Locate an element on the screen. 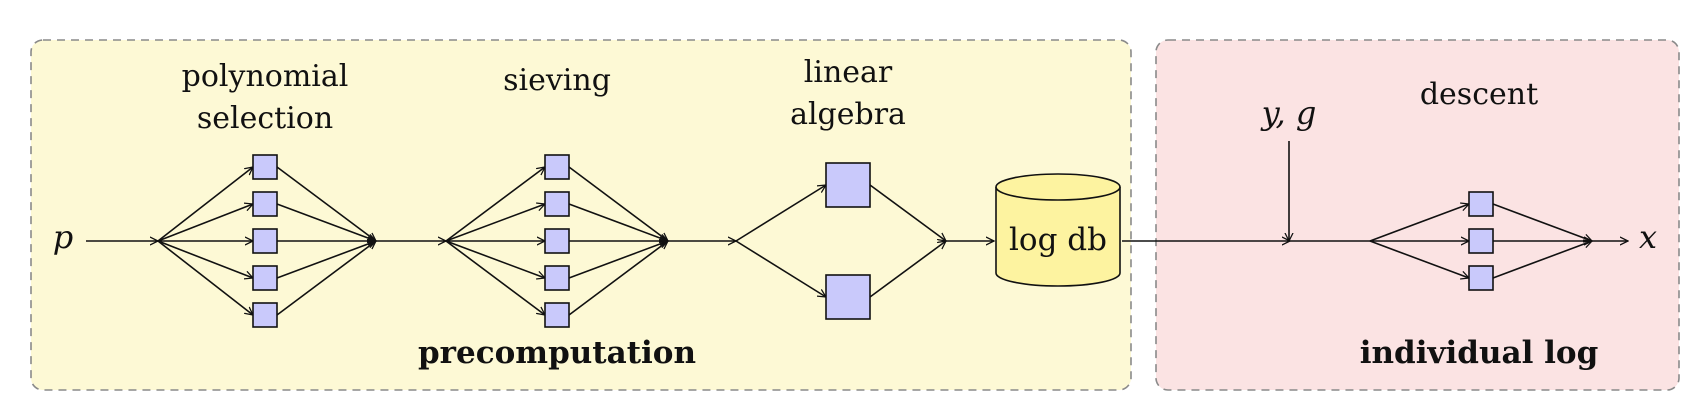 The height and width of the screenshot is (412, 1696). output-x-label: x is located at coordinates (1648, 237).